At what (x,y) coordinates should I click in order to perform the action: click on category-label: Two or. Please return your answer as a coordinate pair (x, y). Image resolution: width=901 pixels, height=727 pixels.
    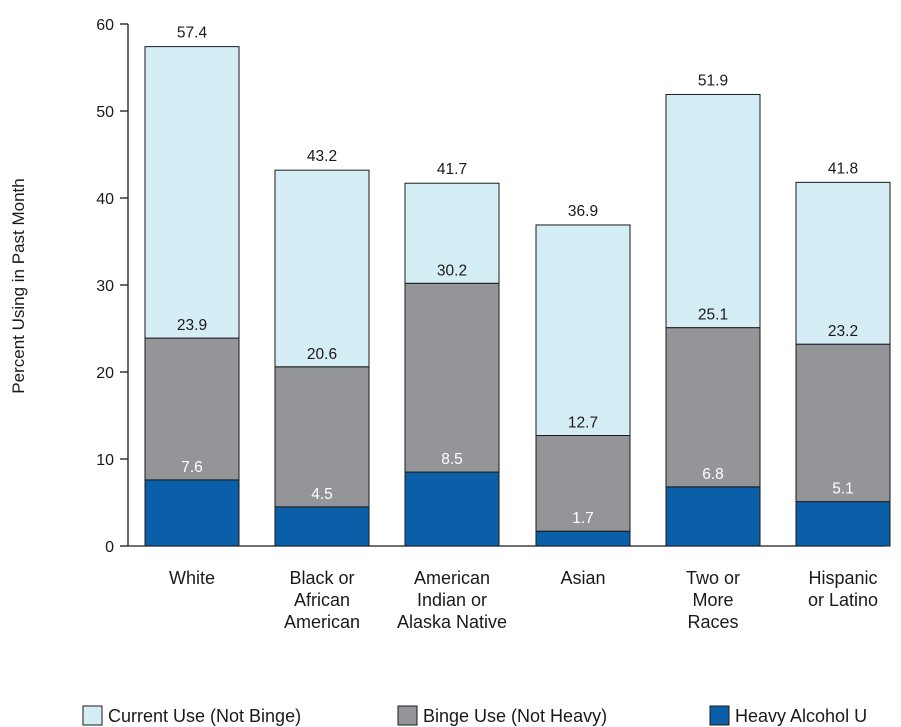
    Looking at the image, I should click on (713, 578).